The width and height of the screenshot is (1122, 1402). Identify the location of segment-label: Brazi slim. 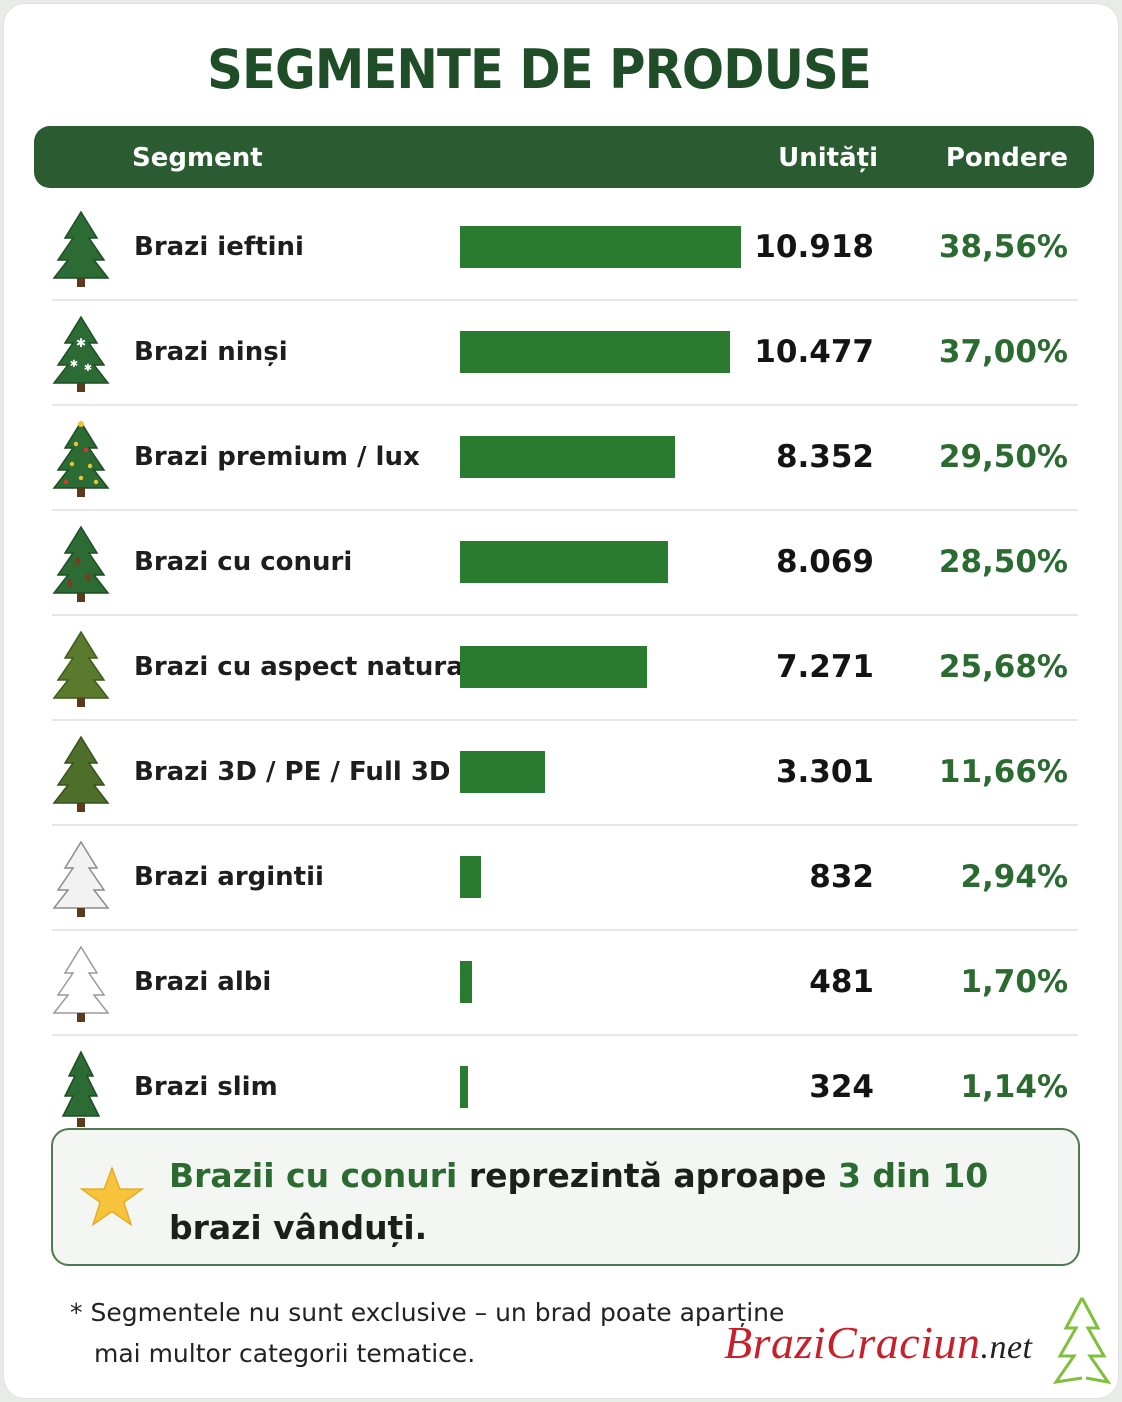
(206, 1087).